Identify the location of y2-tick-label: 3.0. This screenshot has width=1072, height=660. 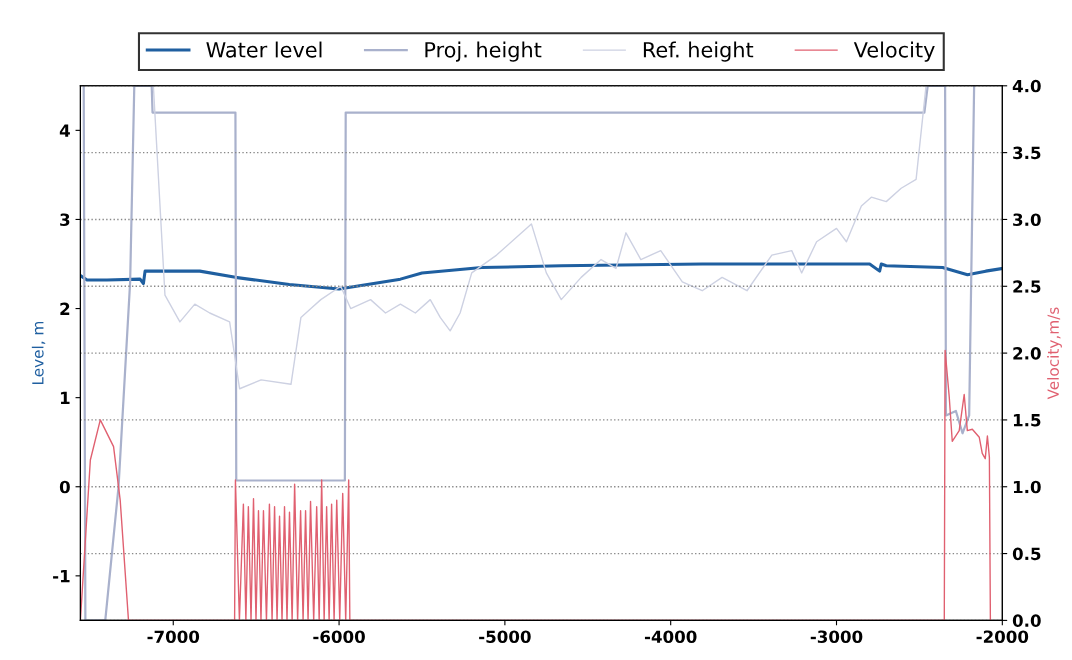
(1027, 220).